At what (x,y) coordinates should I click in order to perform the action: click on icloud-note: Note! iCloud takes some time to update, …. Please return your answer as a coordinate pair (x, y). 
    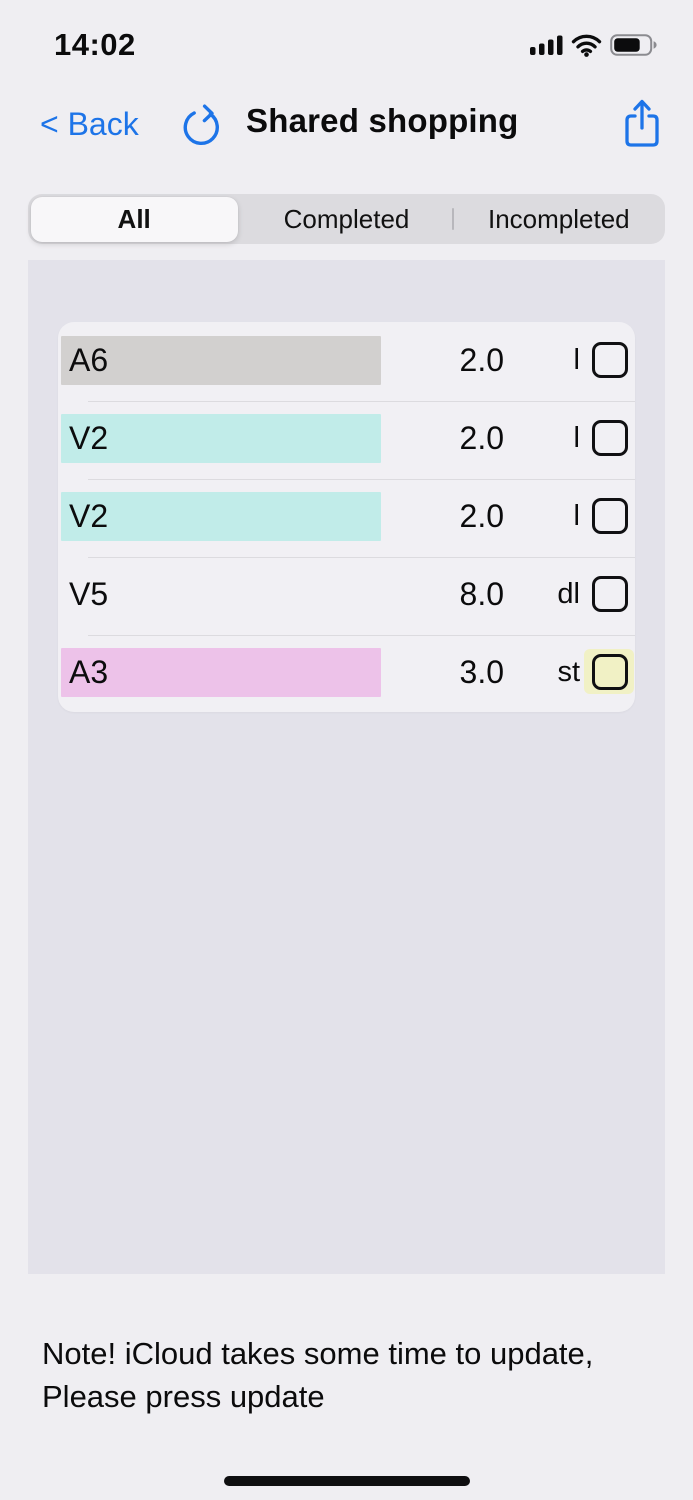
    Looking at the image, I should click on (318, 1375).